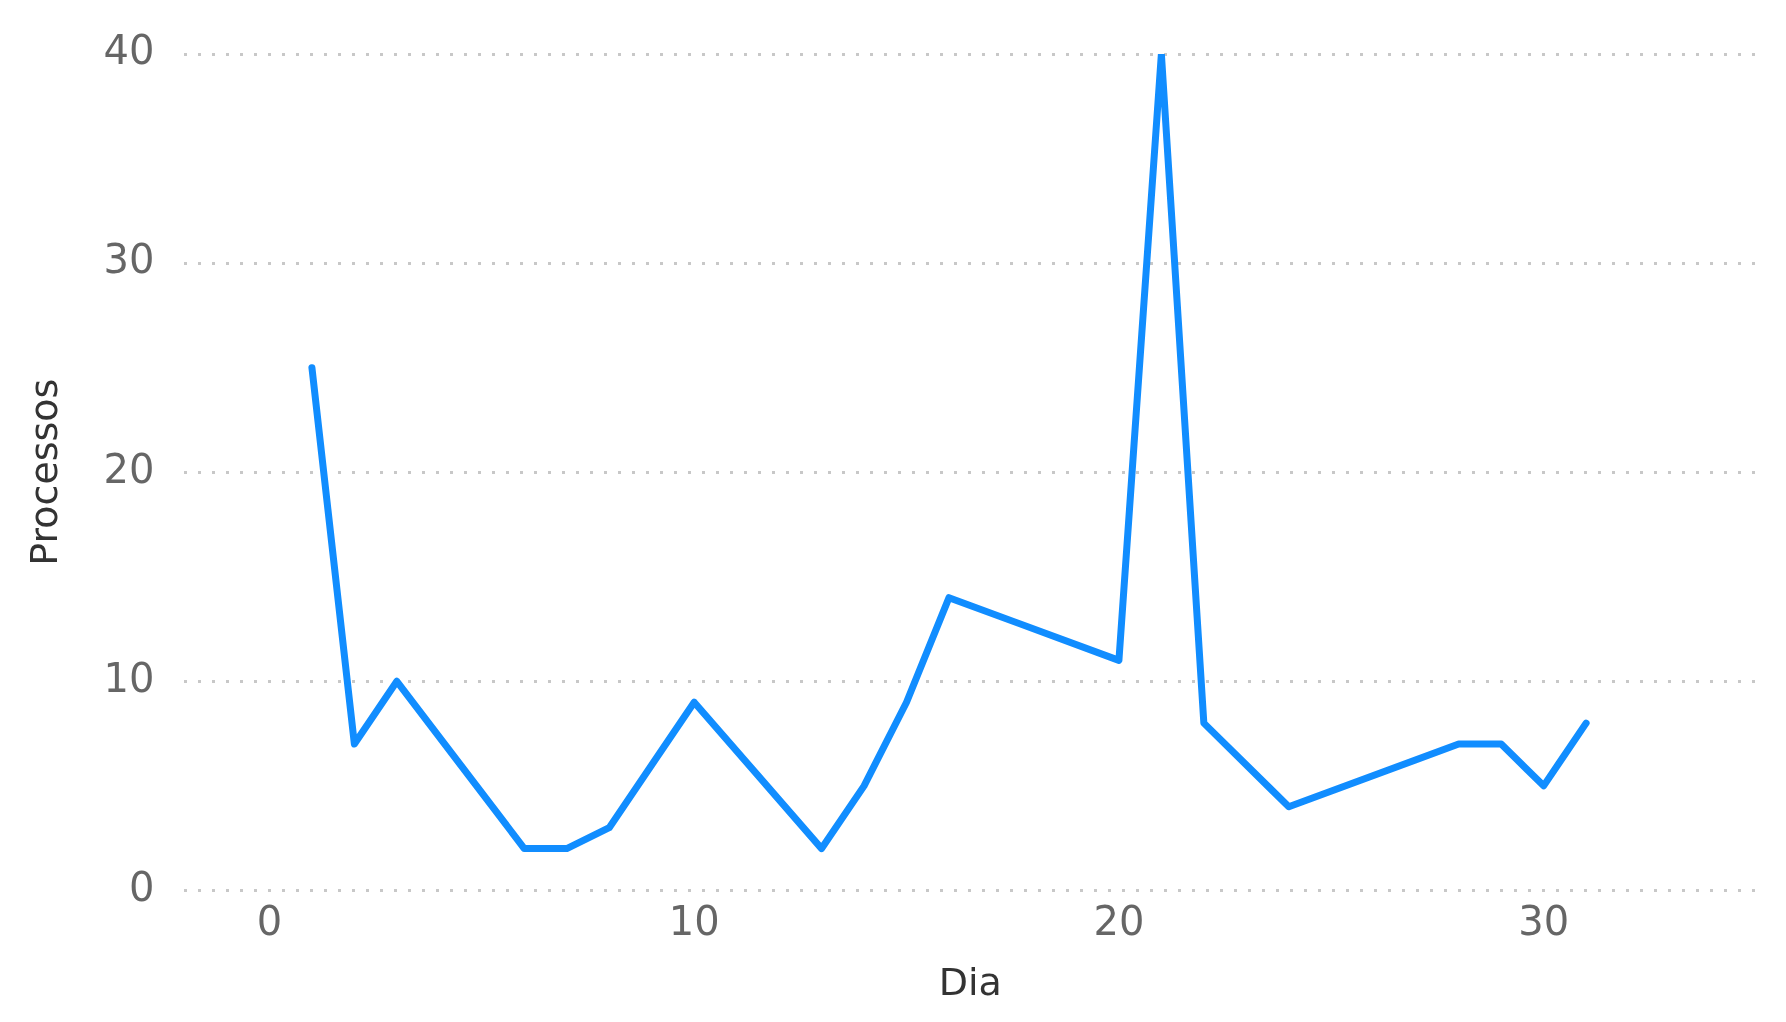 The image size is (1786, 1022). I want to click on x-tick-label: 20, so click(1119, 920).